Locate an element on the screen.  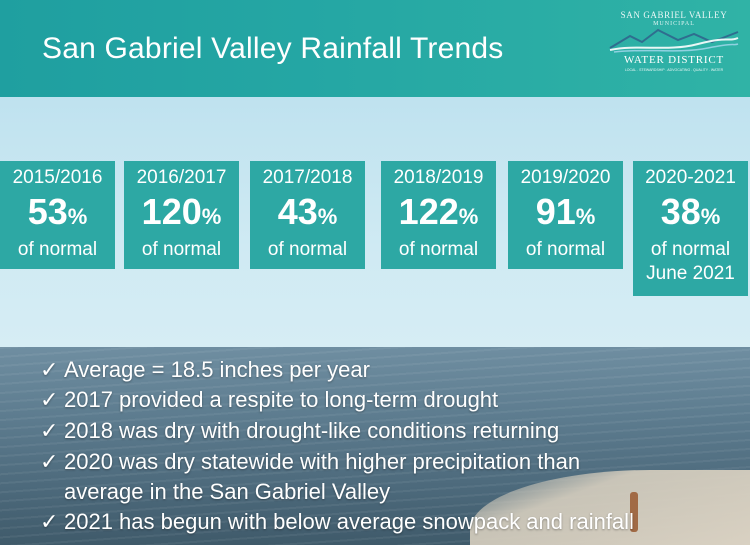
rainfall-tile-2018-2019: 2018/2019 122% of normal is located at coordinates (438, 215).